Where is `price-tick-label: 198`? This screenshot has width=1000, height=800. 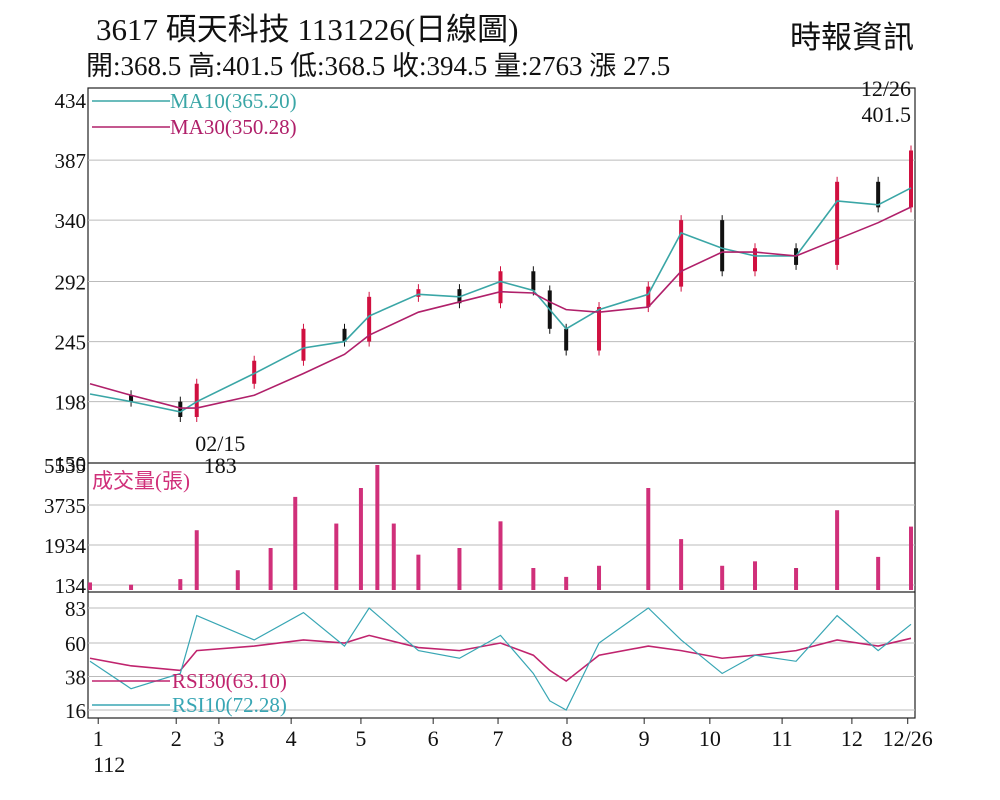
price-tick-label: 198 is located at coordinates (71, 403).